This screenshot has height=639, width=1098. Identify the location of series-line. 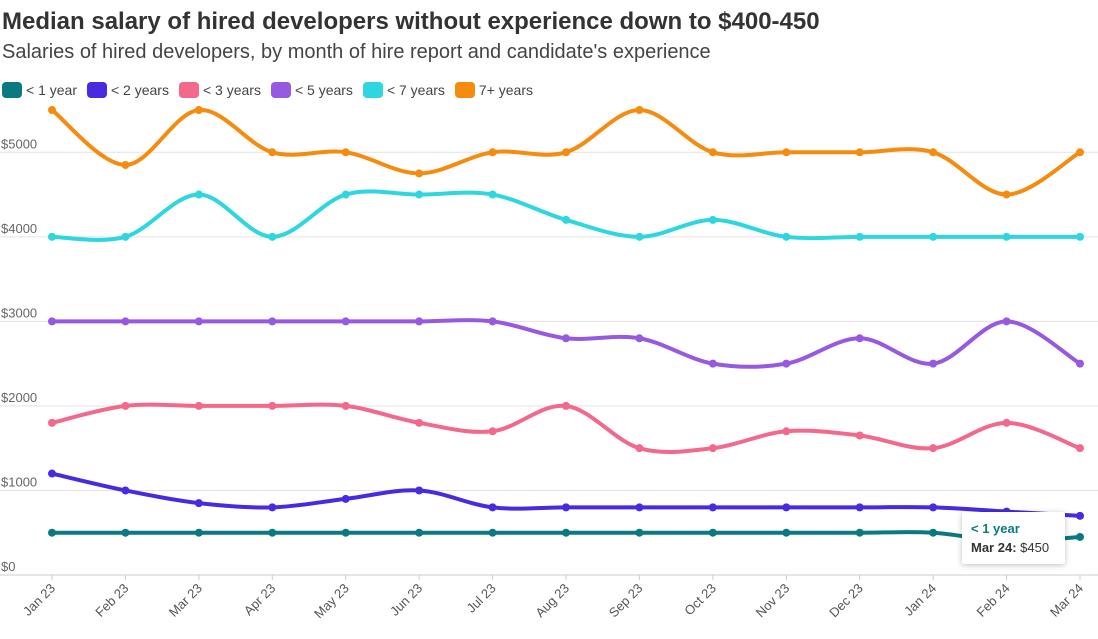
(566, 428).